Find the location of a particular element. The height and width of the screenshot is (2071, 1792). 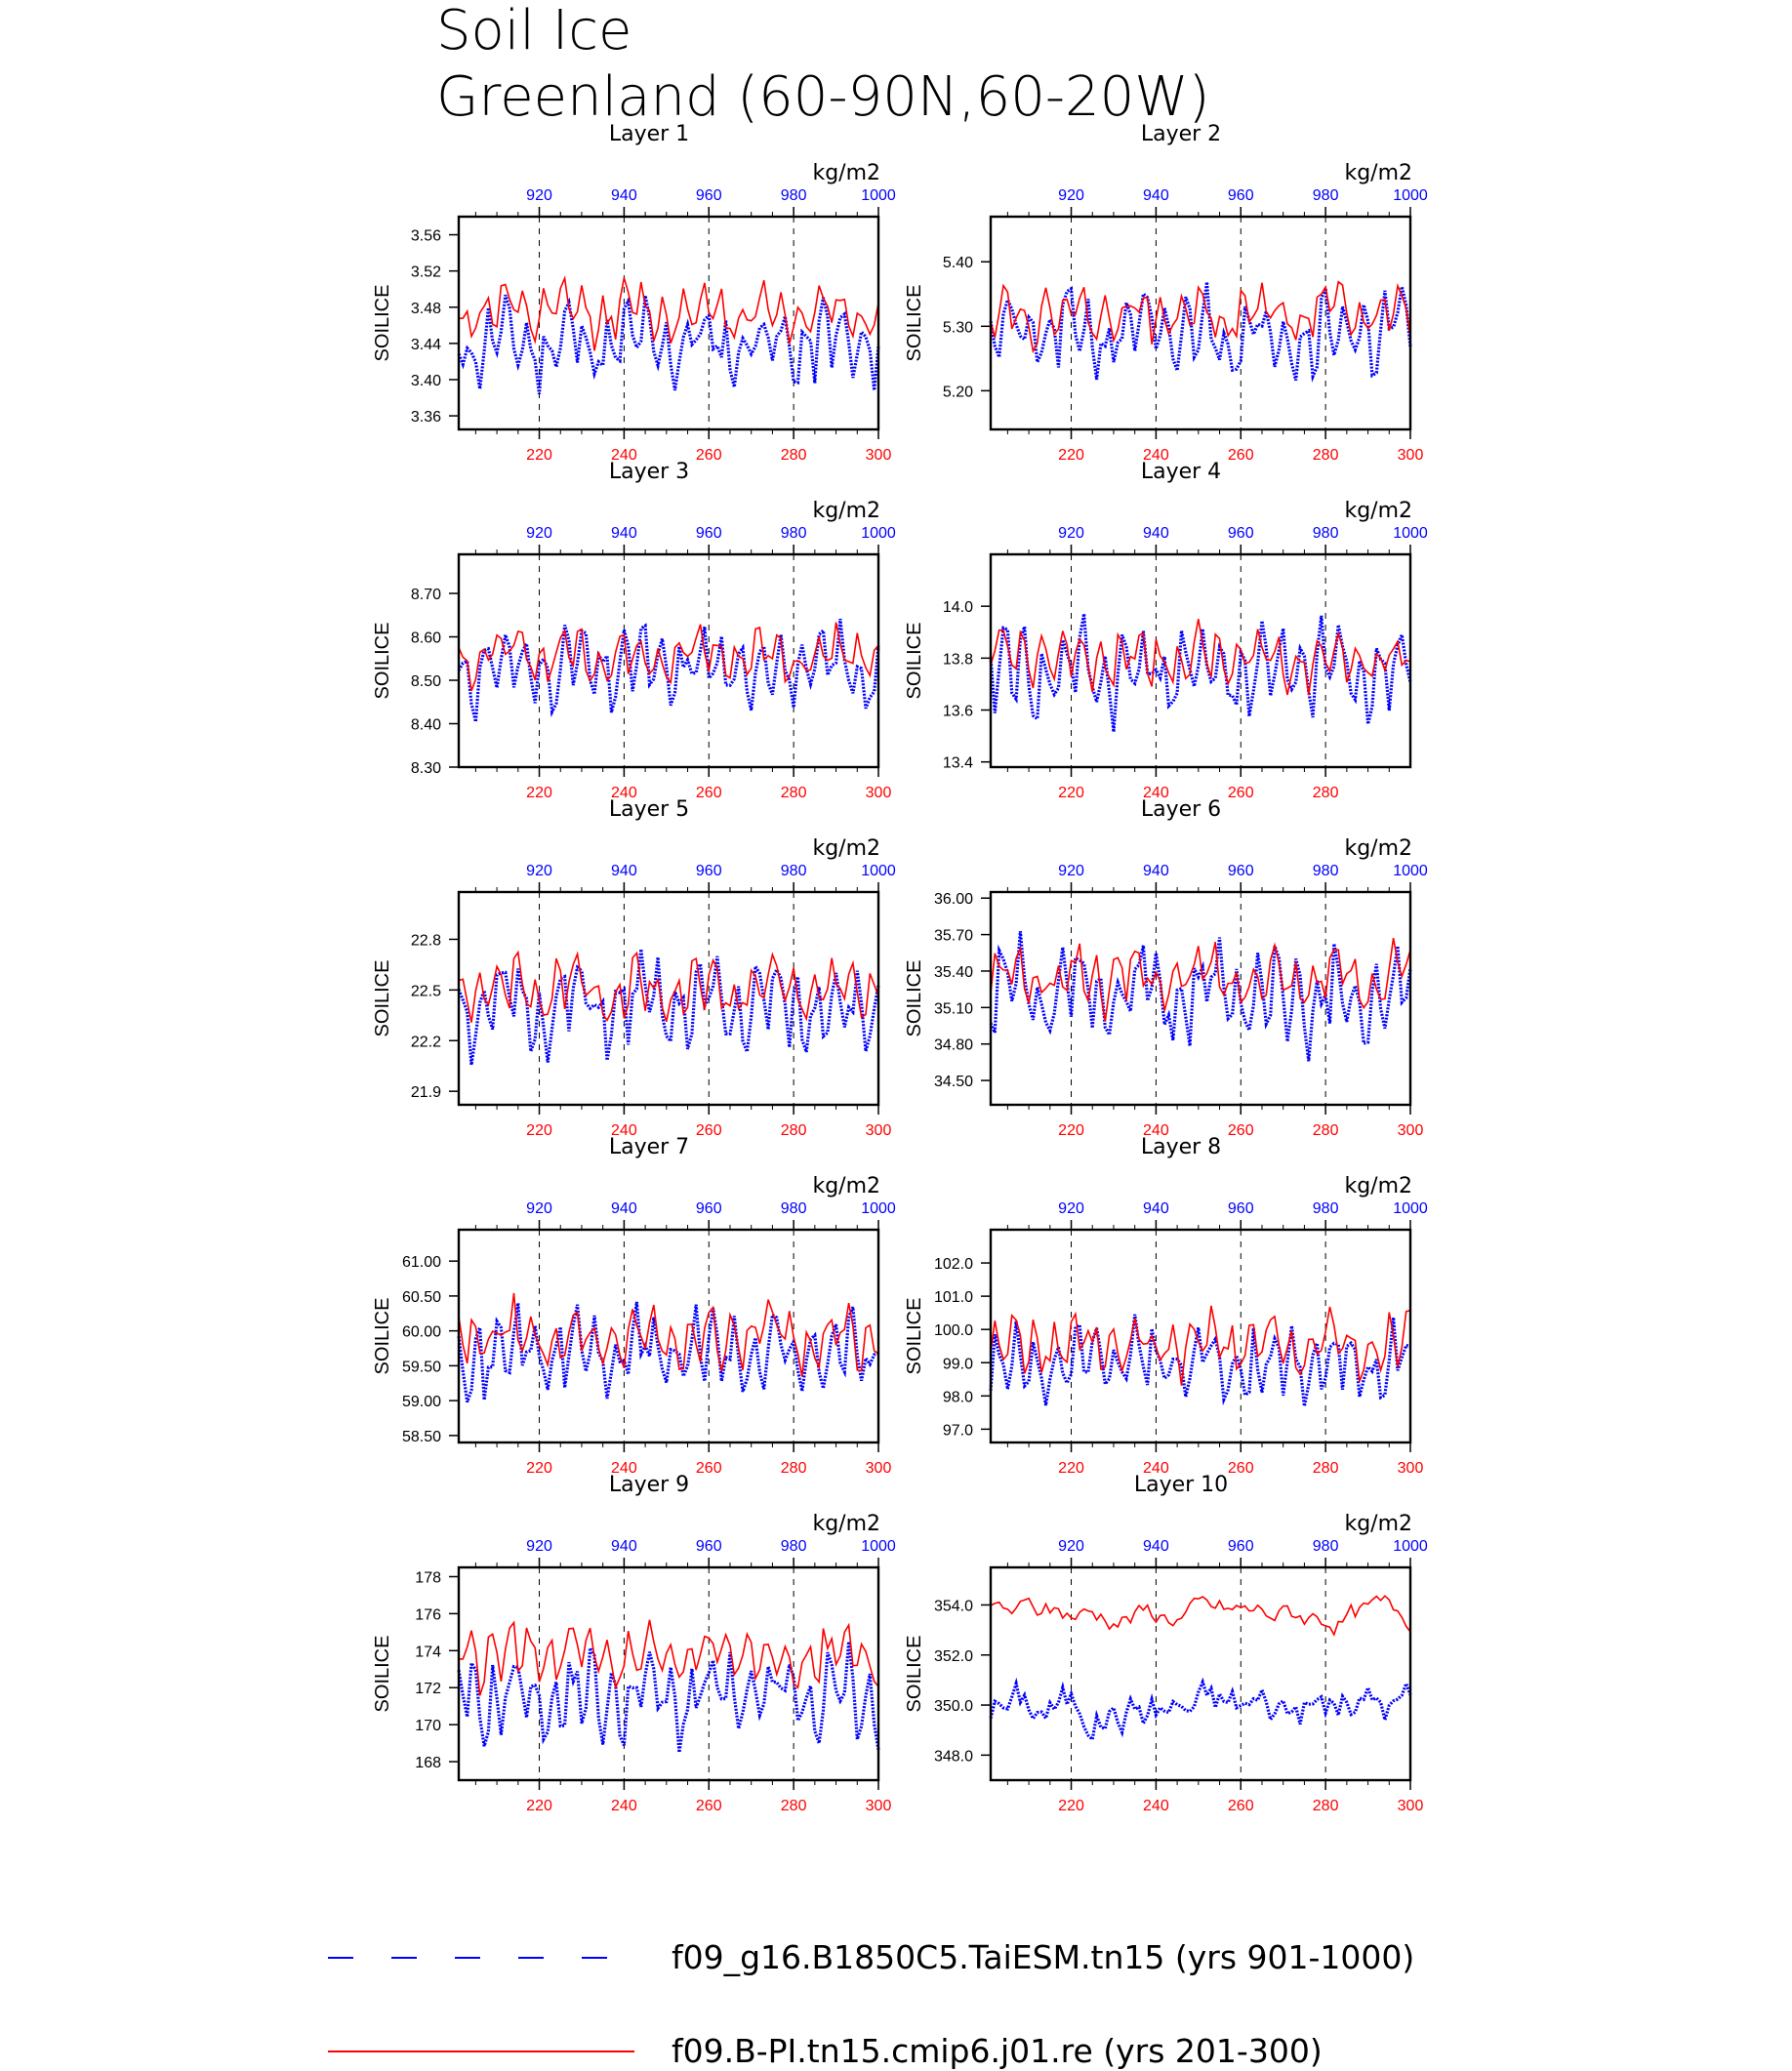

y-tick-label: 3.56 is located at coordinates (426, 236).